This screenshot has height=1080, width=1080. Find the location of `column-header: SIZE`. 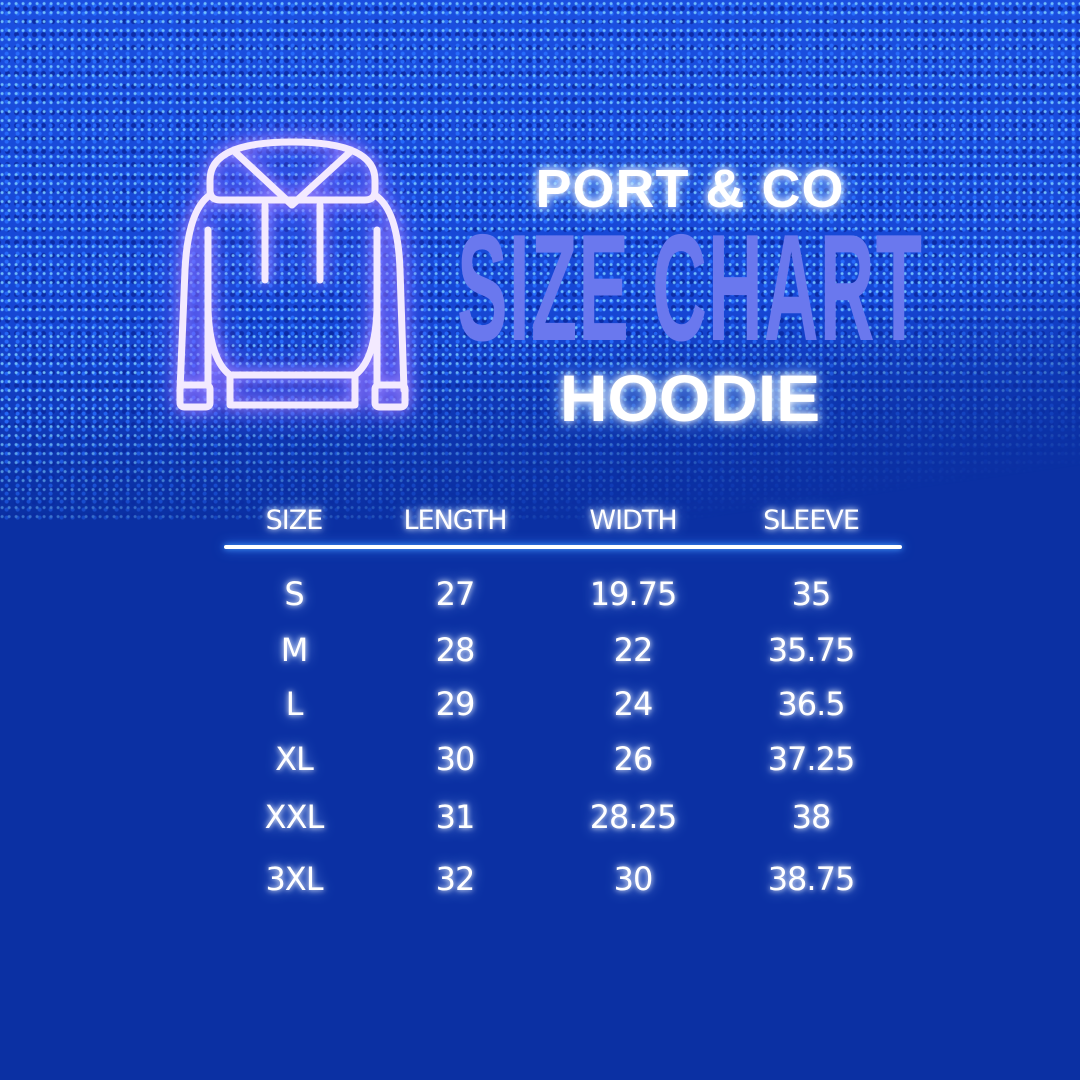

column-header: SIZE is located at coordinates (294, 520).